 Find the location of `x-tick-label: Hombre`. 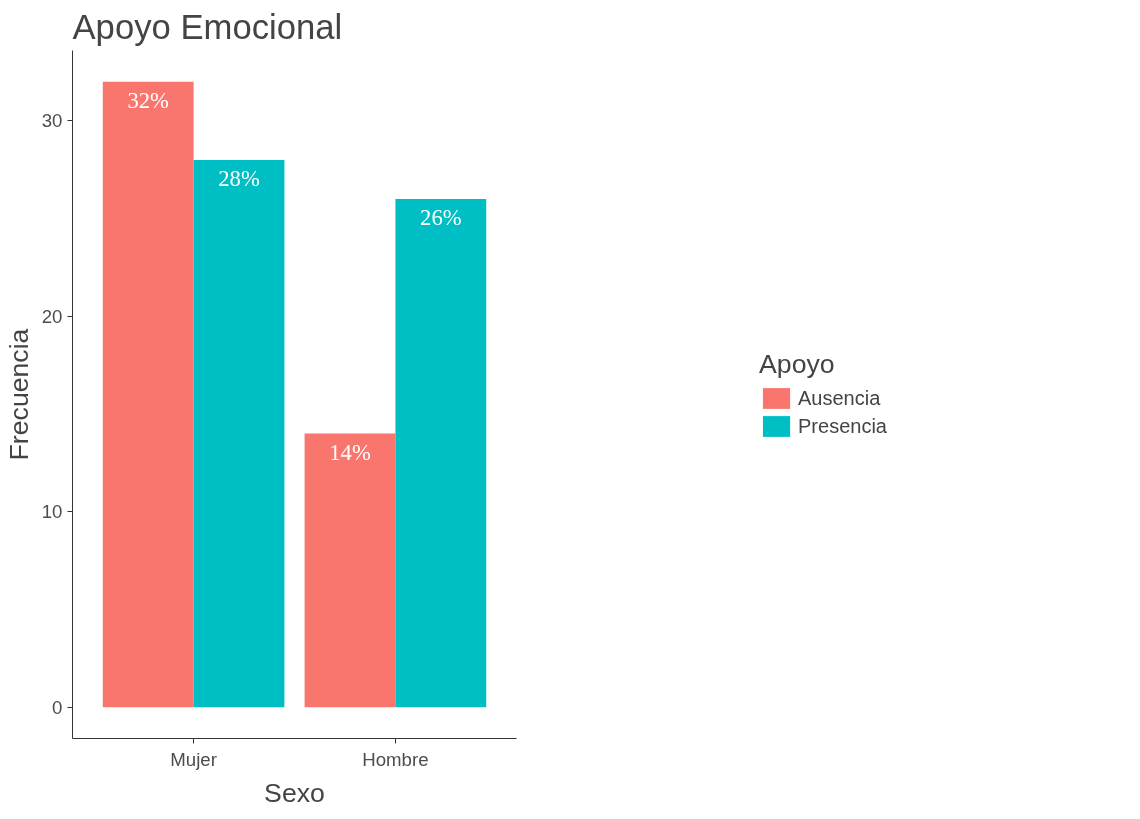

x-tick-label: Hombre is located at coordinates (395, 759).